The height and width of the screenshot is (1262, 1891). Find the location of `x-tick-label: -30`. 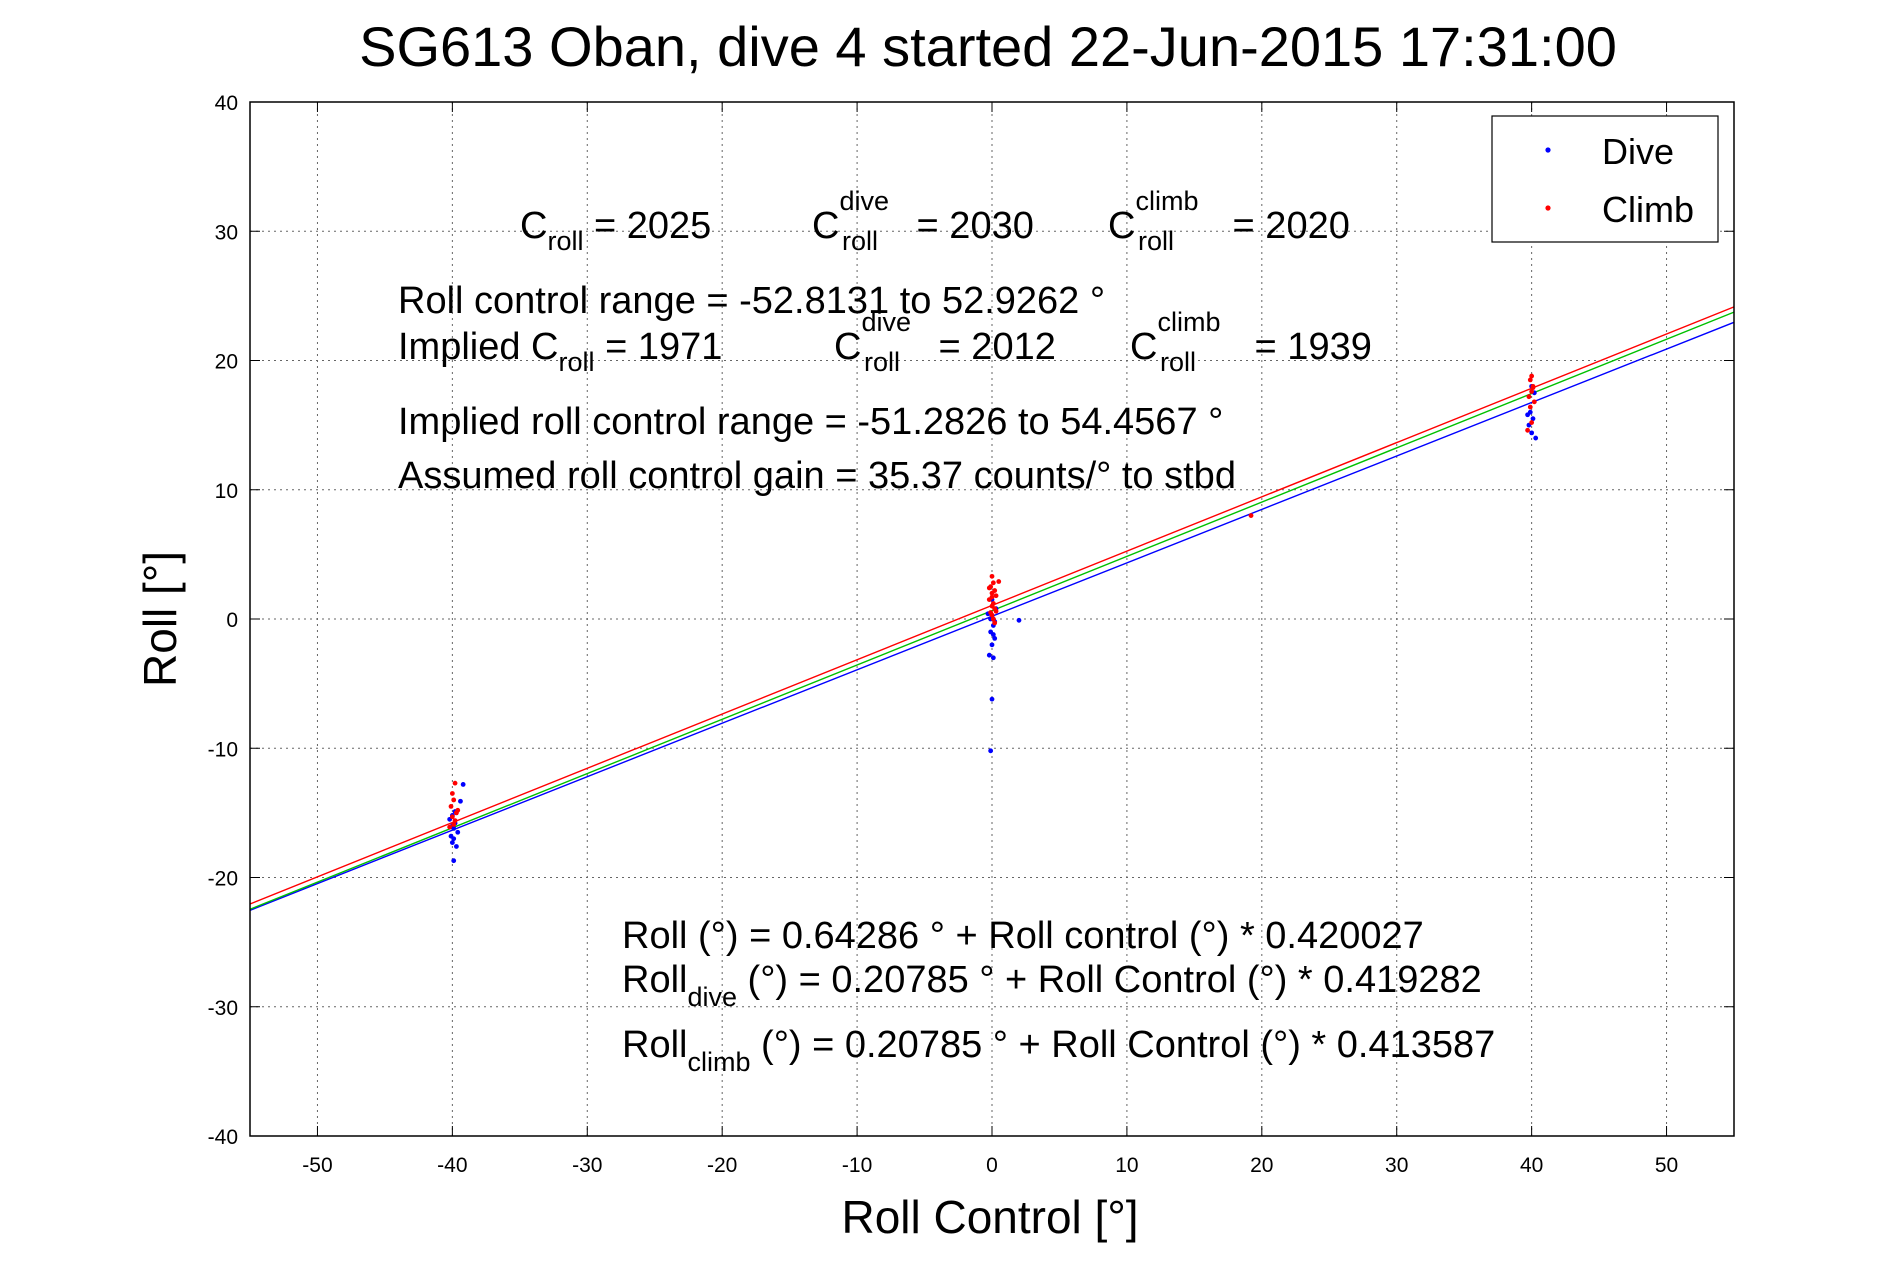

x-tick-label: -30 is located at coordinates (587, 1165).